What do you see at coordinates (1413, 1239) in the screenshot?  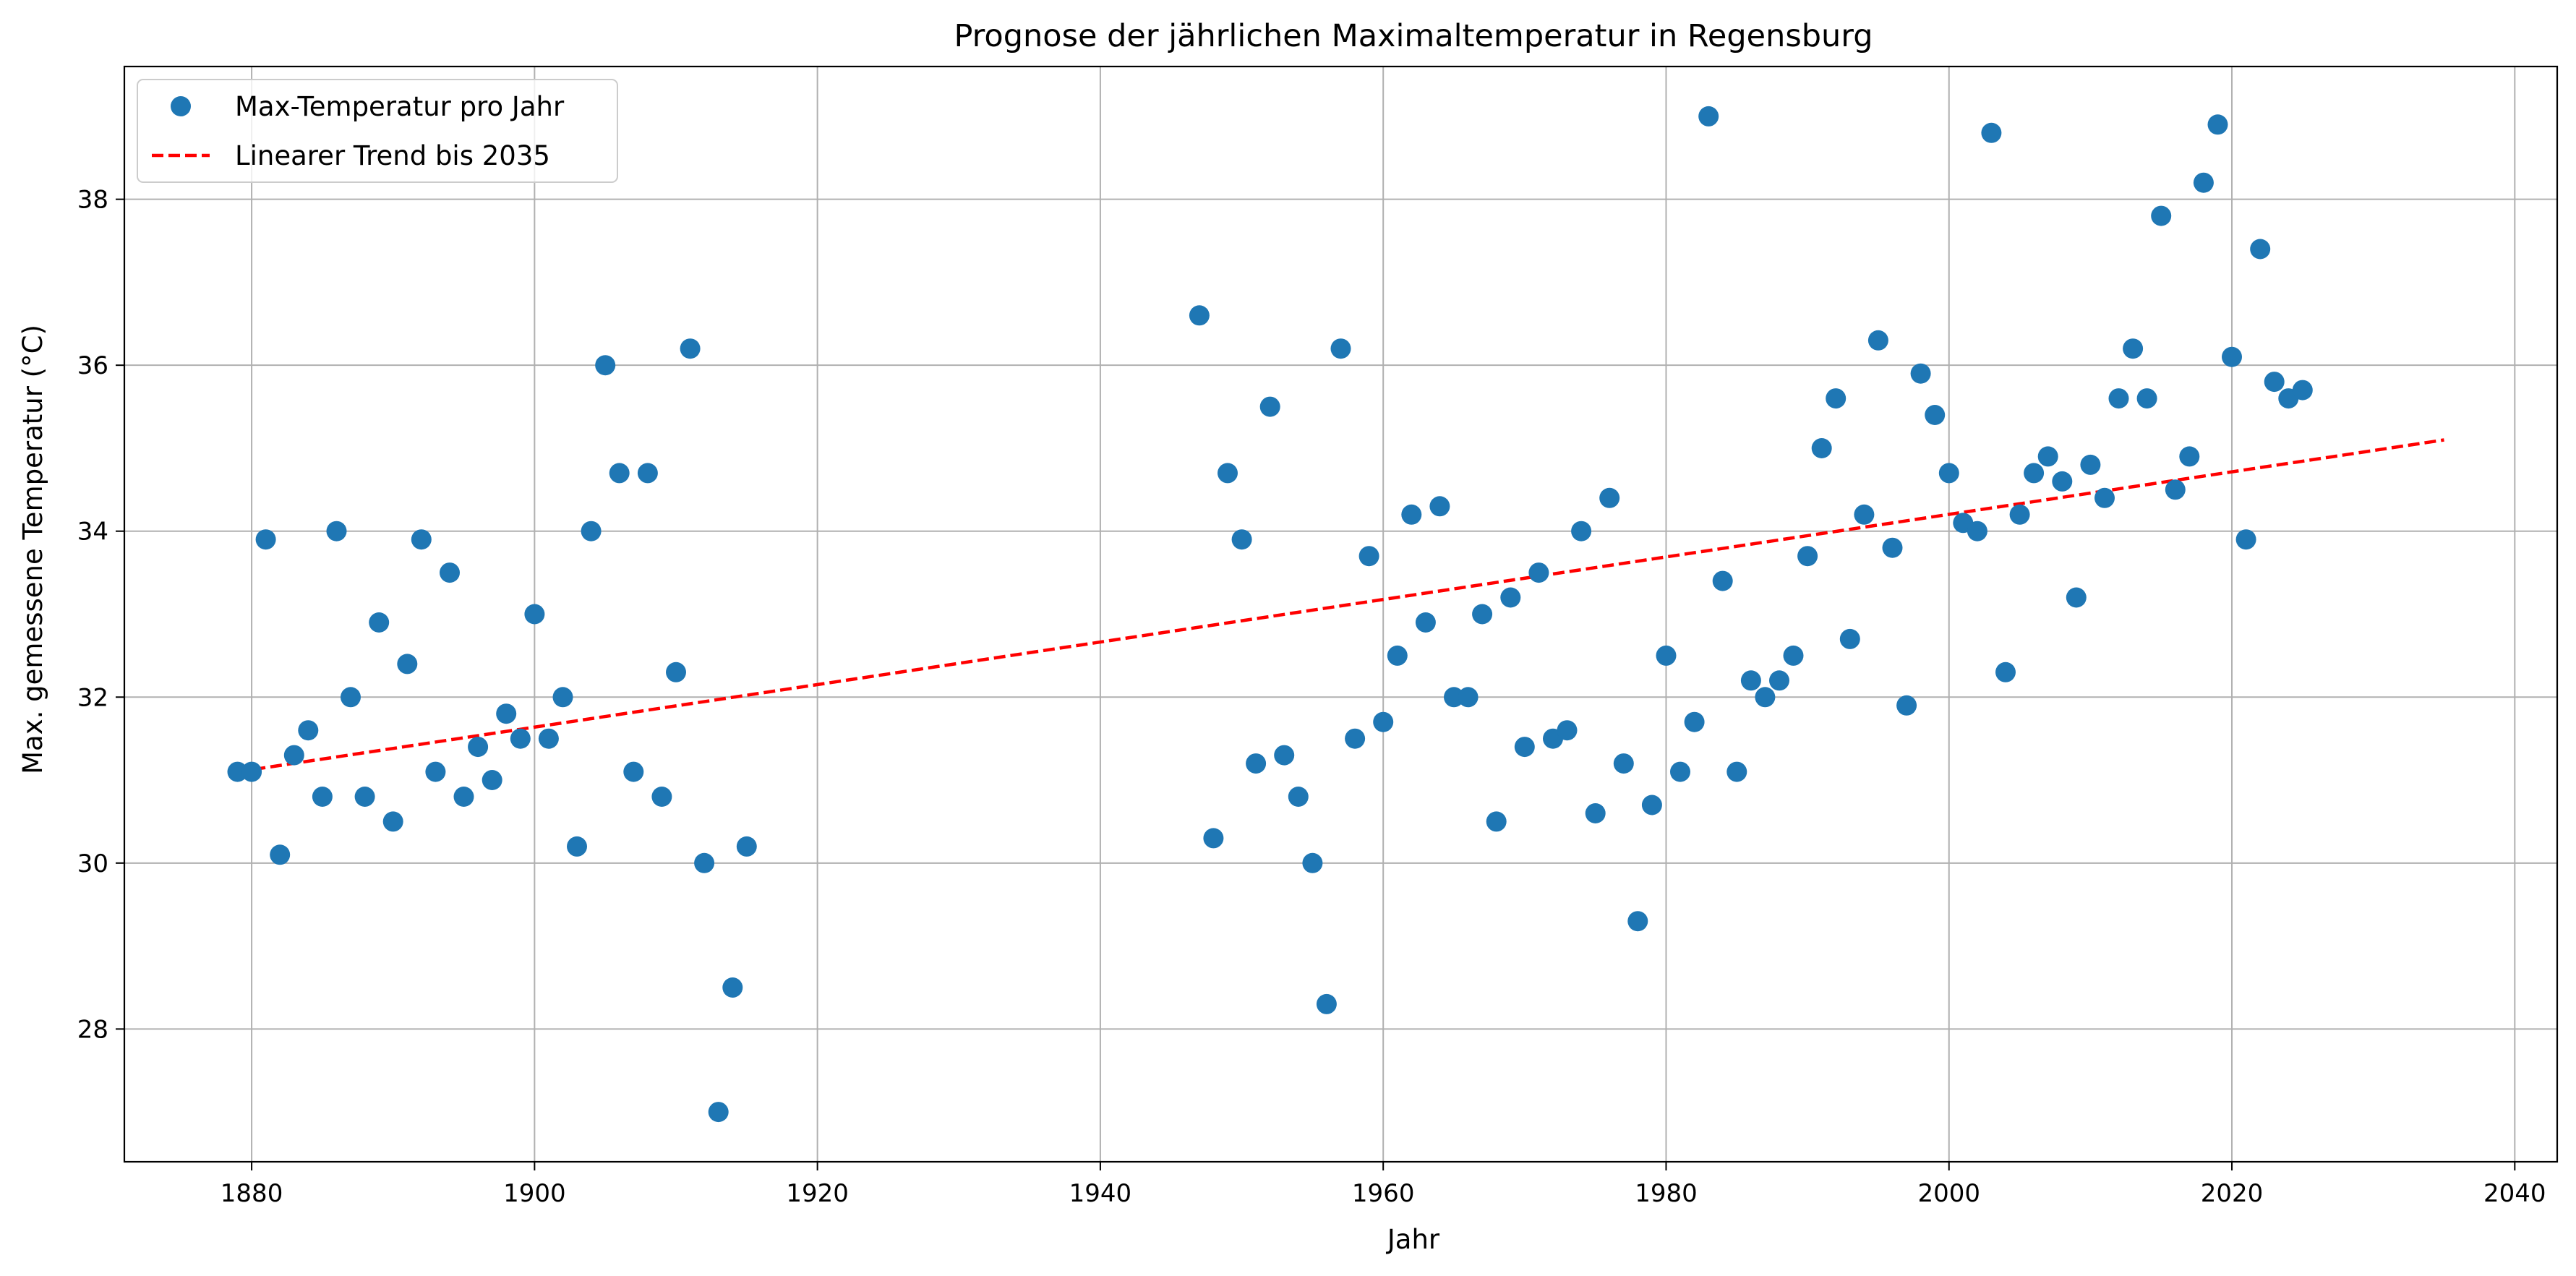 I see `x-axis-label: Jahr` at bounding box center [1413, 1239].